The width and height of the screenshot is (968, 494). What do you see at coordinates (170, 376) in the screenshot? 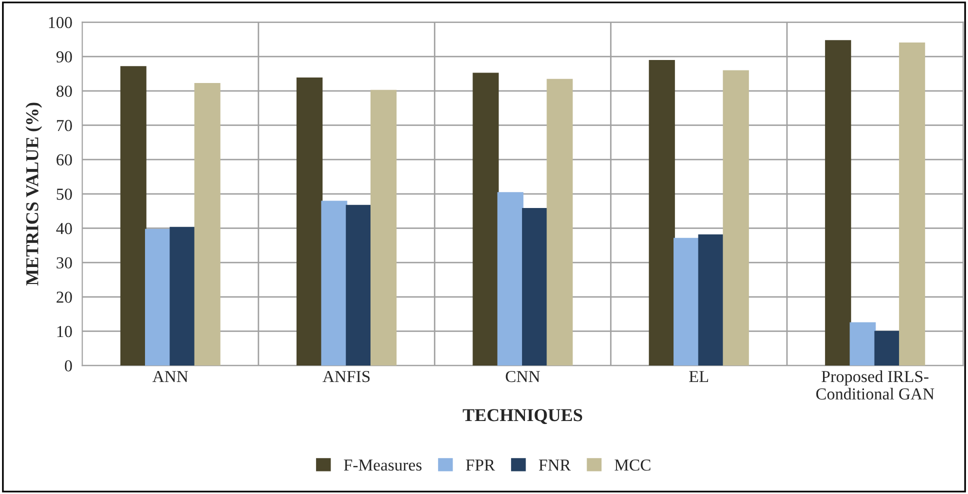
I see `x-tick-label: ANN` at bounding box center [170, 376].